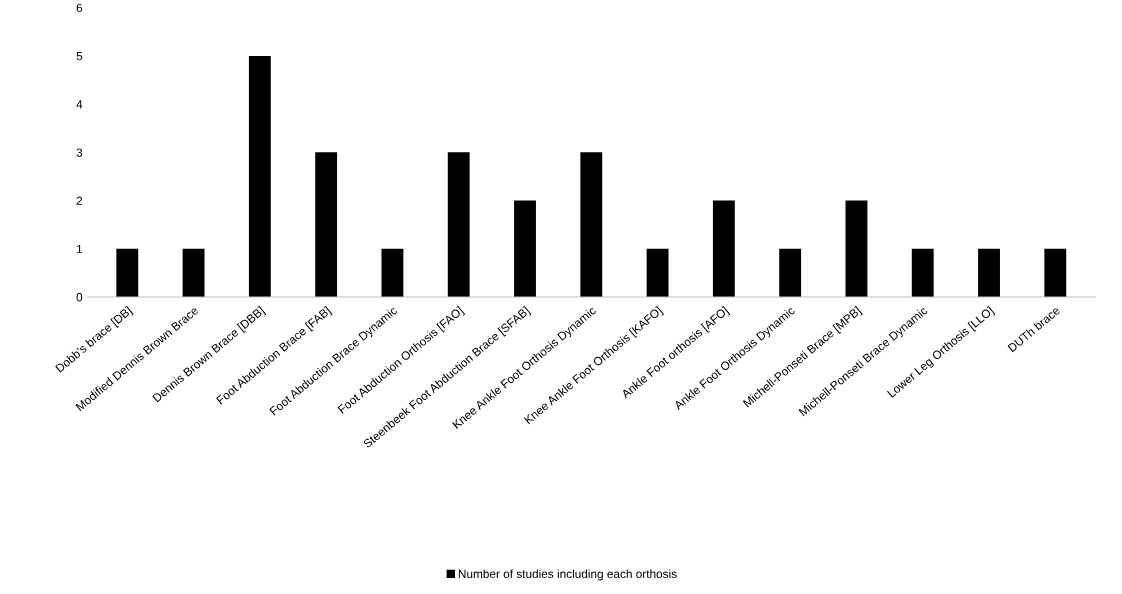 The height and width of the screenshot is (594, 1122). I want to click on legend-label: Number of studies including each orthosis, so click(567, 575).